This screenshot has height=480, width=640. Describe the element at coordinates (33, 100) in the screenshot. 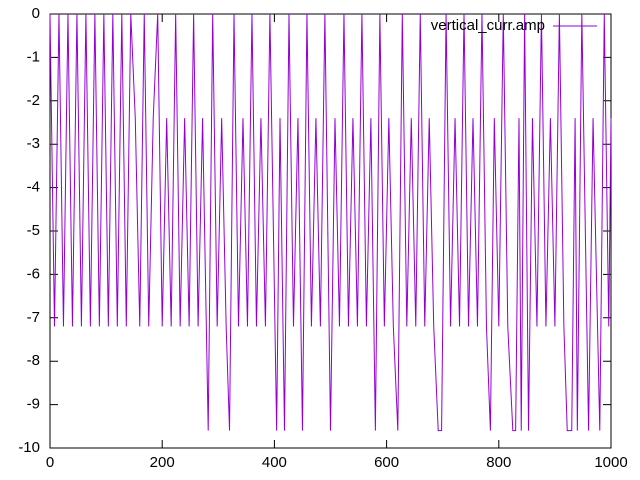

I see `y-tick-label: -2` at that location.